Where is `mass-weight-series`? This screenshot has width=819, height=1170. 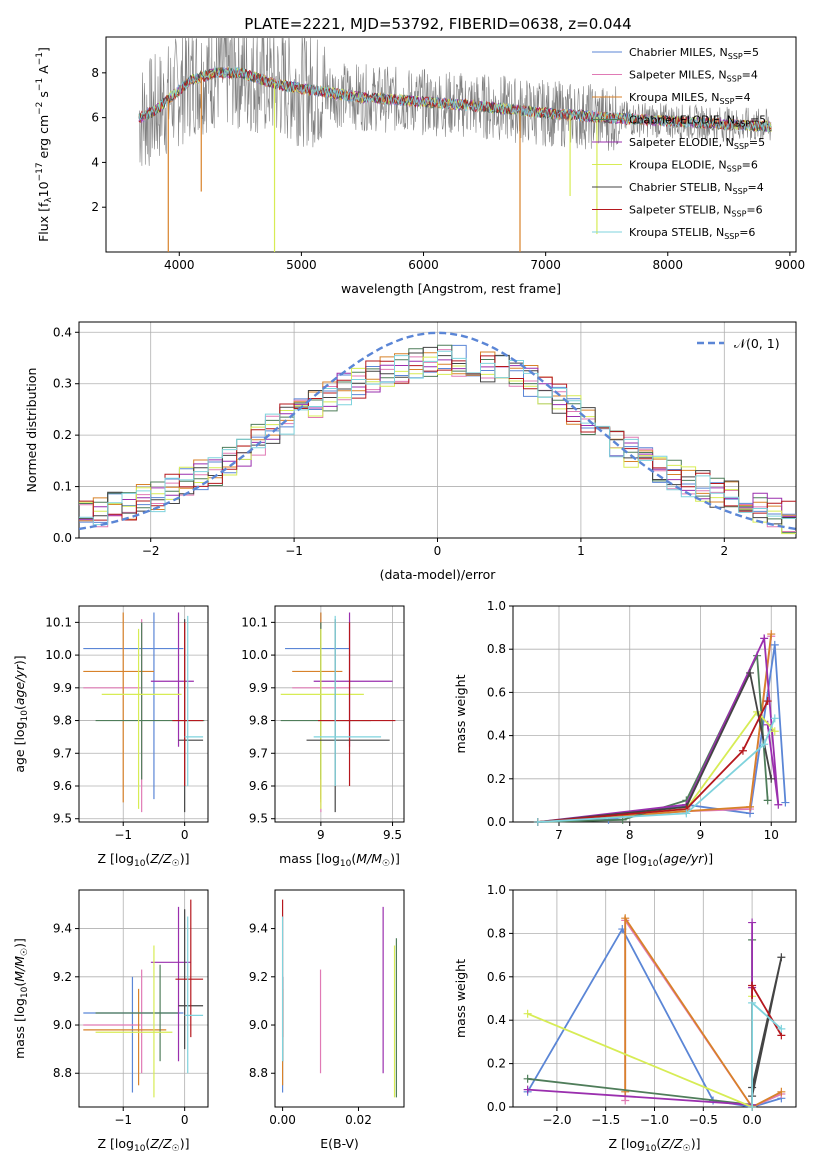 mass-weight-series is located at coordinates (654, 728).